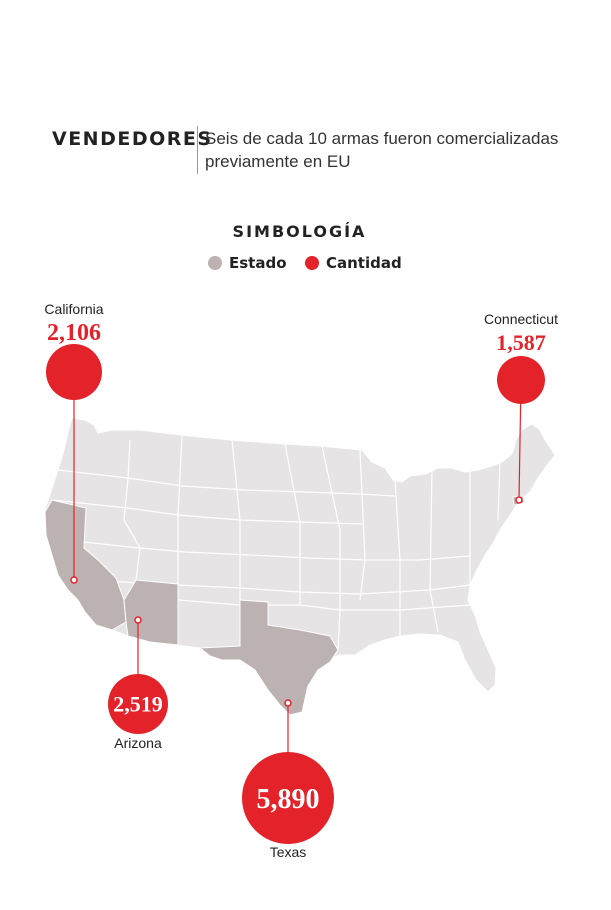 The image size is (611, 910). I want to click on legend-label-estado: Estado, so click(258, 263).